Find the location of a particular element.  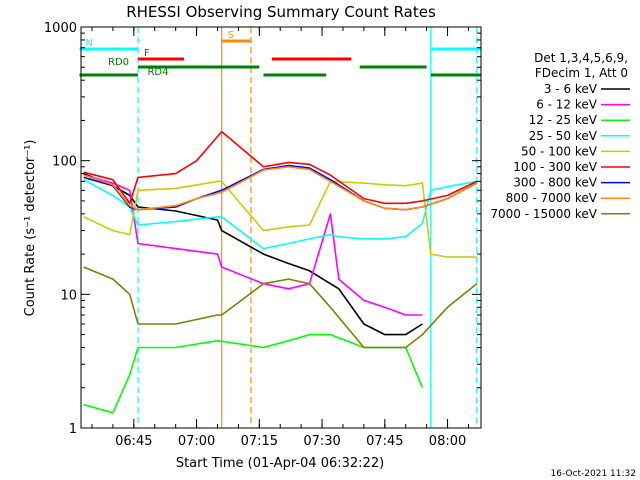

legend-header-line-0: Det 1,3,4,5,6,9, is located at coordinates (581, 58).